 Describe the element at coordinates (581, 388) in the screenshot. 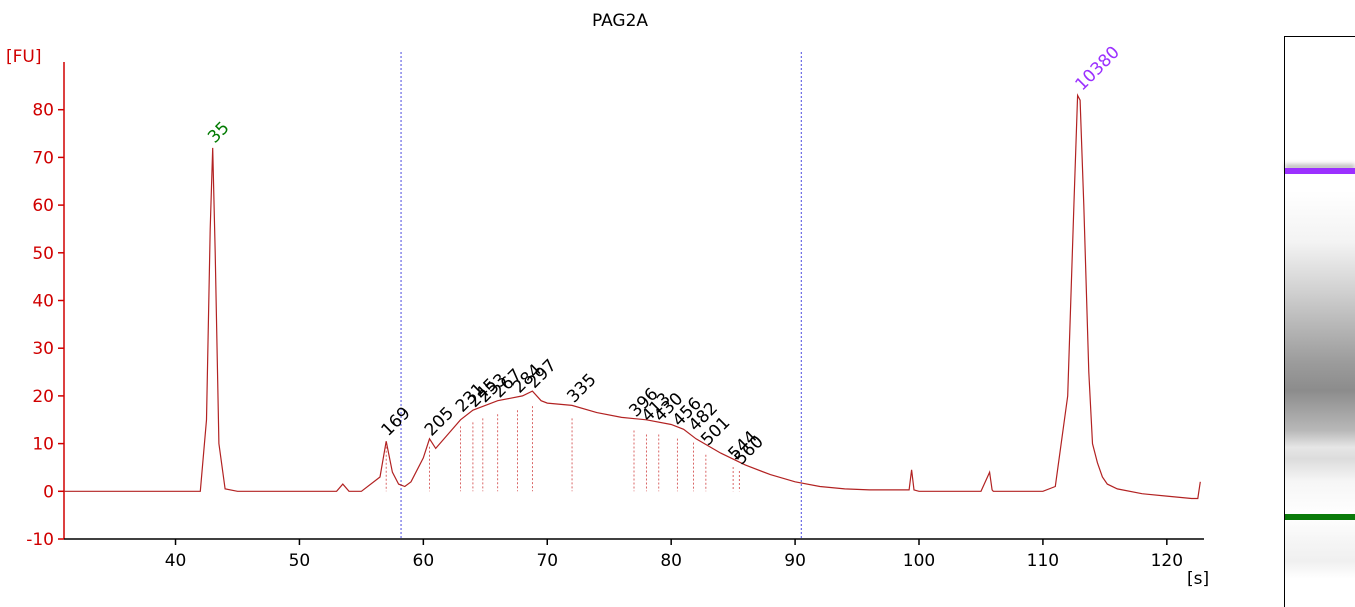

I see `peak-size-label: 335` at that location.